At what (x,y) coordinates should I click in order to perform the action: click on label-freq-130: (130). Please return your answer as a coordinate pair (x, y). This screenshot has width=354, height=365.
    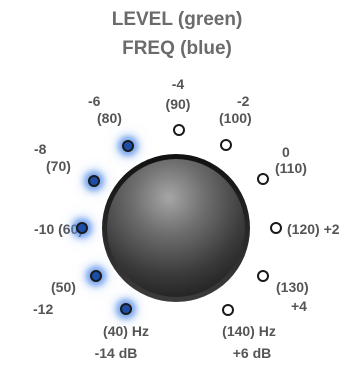
    Looking at the image, I should click on (292, 287).